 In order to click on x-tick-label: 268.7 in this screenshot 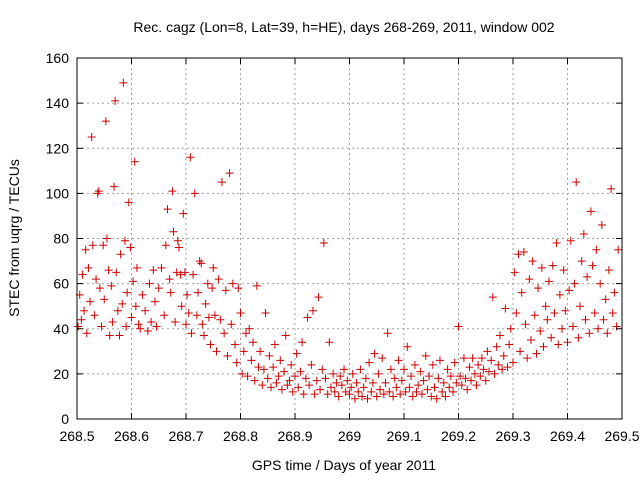, I will do `click(185, 436)`.